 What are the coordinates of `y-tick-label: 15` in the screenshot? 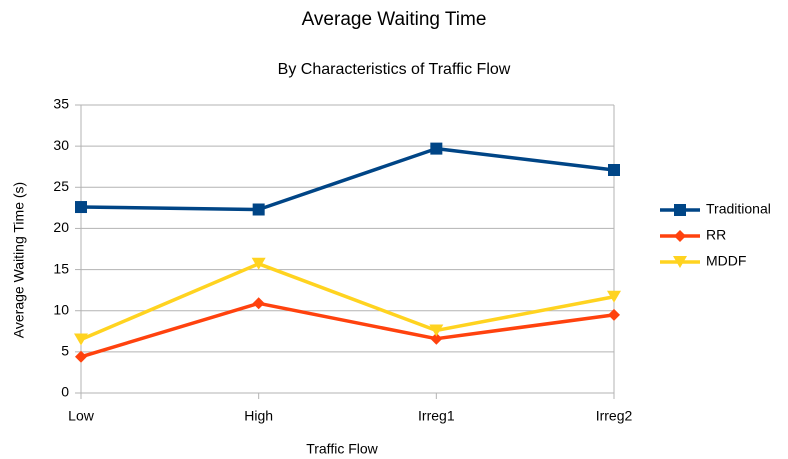 It's located at (61, 268).